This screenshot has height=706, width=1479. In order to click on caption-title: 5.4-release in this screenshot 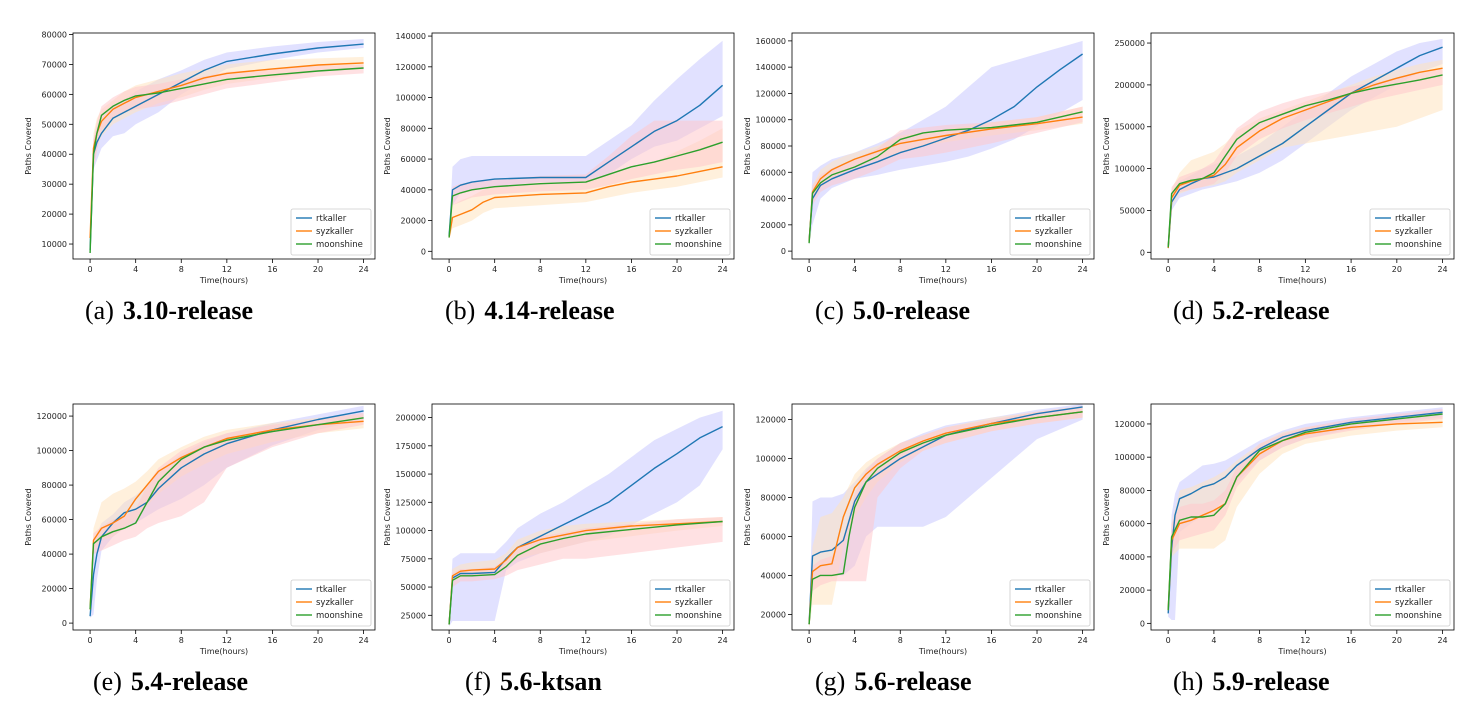, I will do `click(189, 681)`.